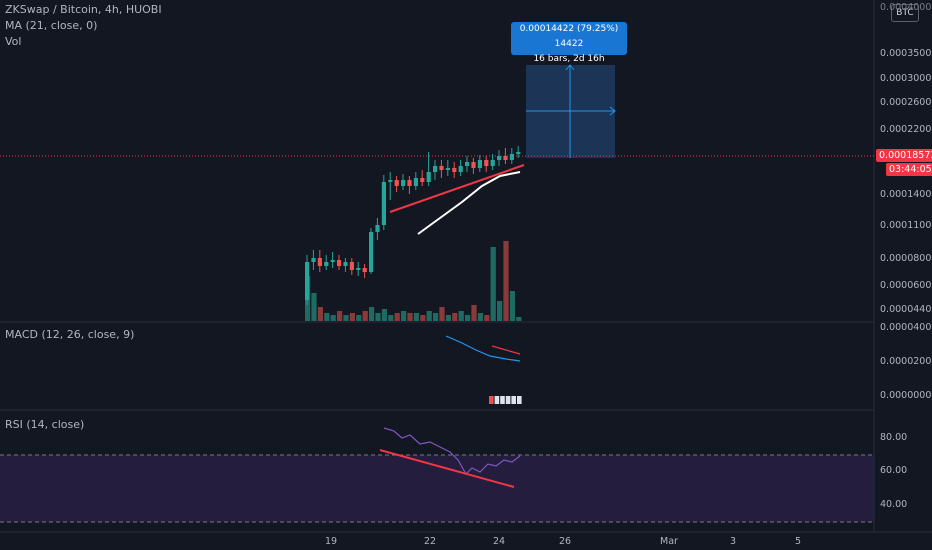 The height and width of the screenshot is (550, 932). I want to click on measure-bars-text: 16 bars, 2d 16h, so click(569, 59).